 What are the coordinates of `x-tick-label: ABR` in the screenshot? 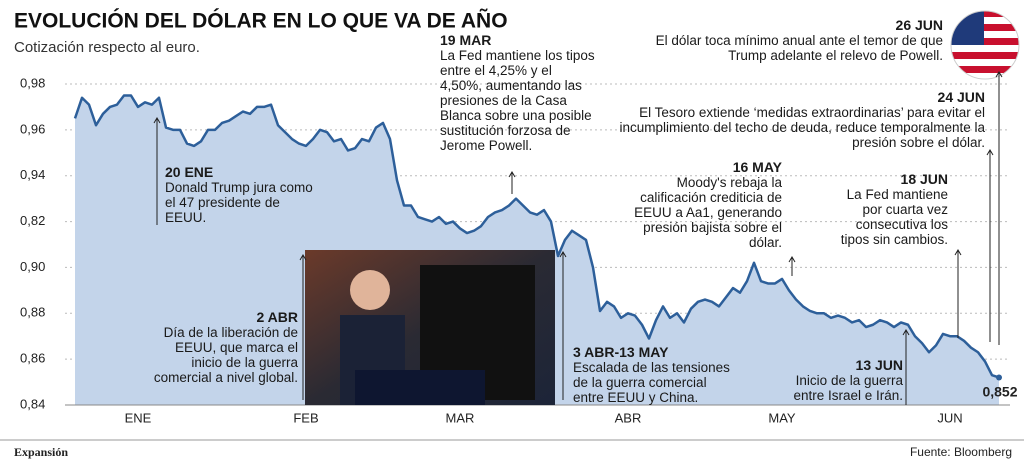 It's located at (628, 417).